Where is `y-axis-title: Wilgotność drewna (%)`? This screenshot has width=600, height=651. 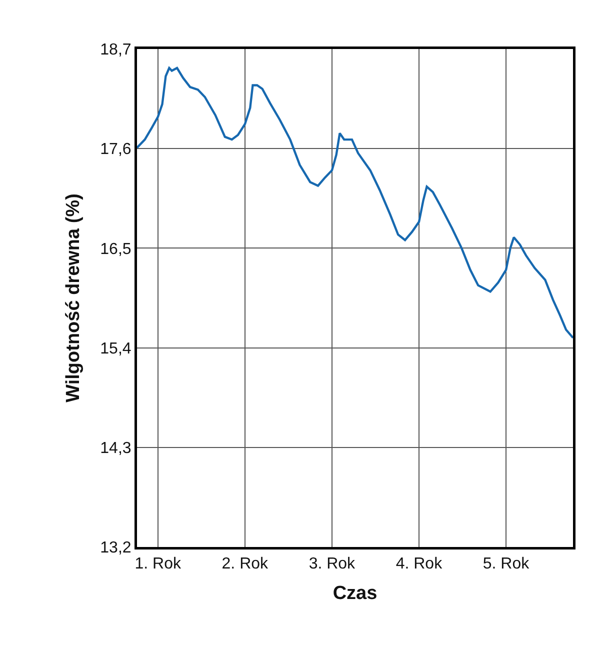
y-axis-title: Wilgotność drewna (%) is located at coordinates (73, 298).